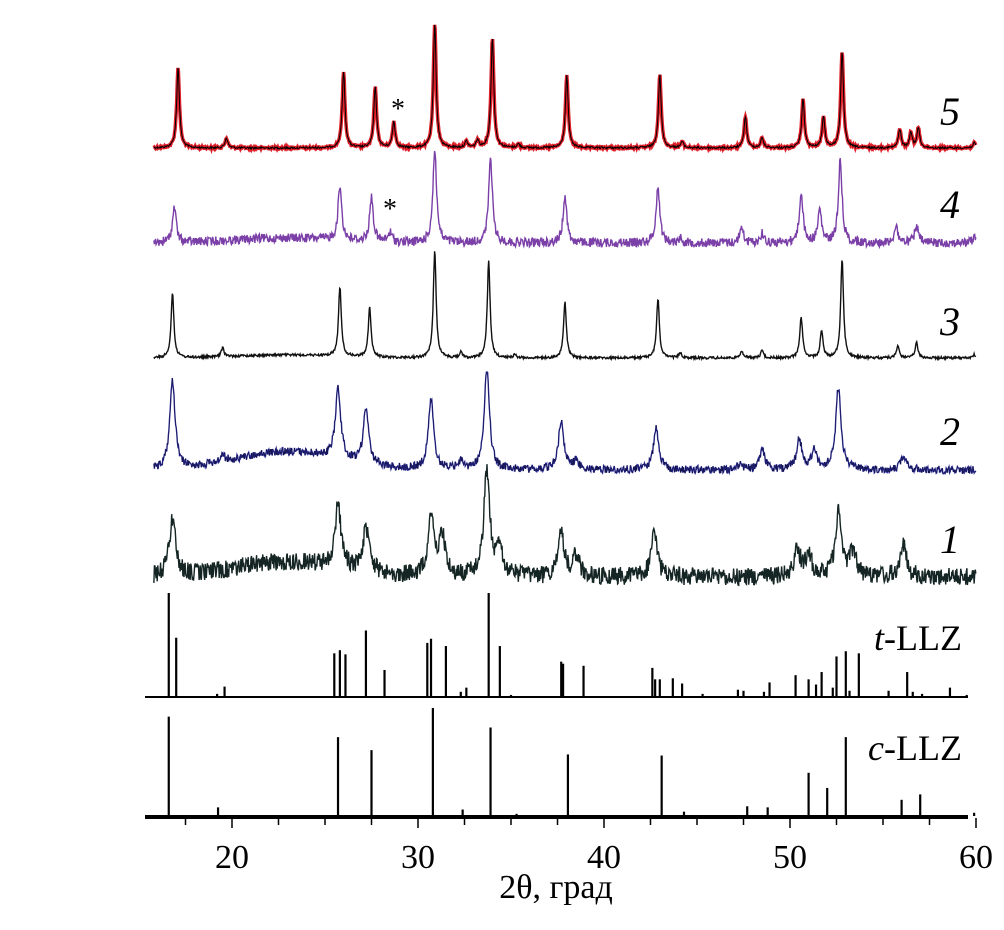 The image size is (1004, 930). Describe the element at coordinates (569, 846) in the screenshot. I see `x-axis: 20 30 40 50 60` at that location.